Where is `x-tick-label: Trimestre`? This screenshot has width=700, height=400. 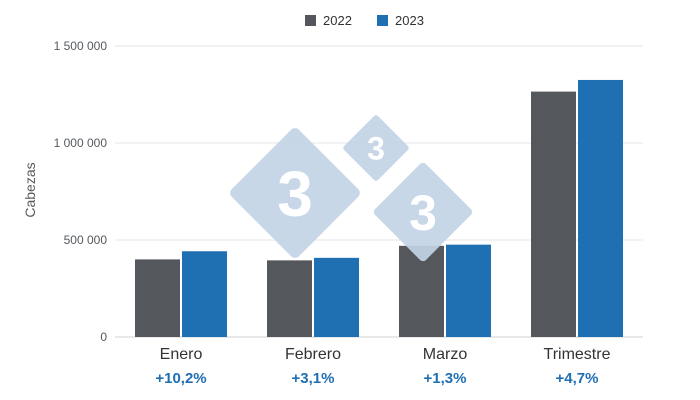
x-tick-label: Trimestre is located at coordinates (577, 354).